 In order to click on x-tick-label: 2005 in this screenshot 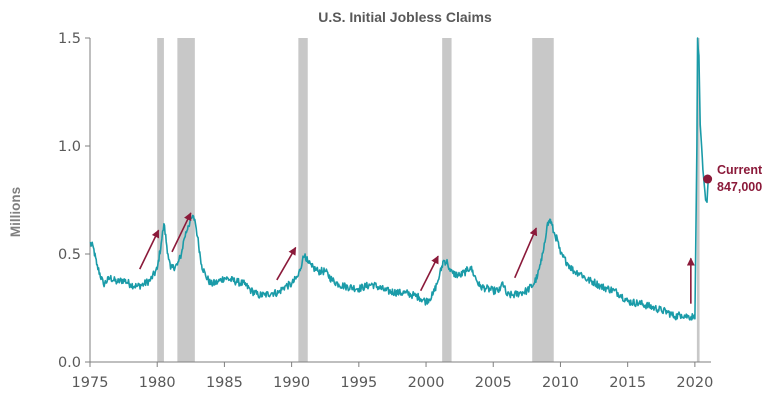, I will do `click(493, 383)`.